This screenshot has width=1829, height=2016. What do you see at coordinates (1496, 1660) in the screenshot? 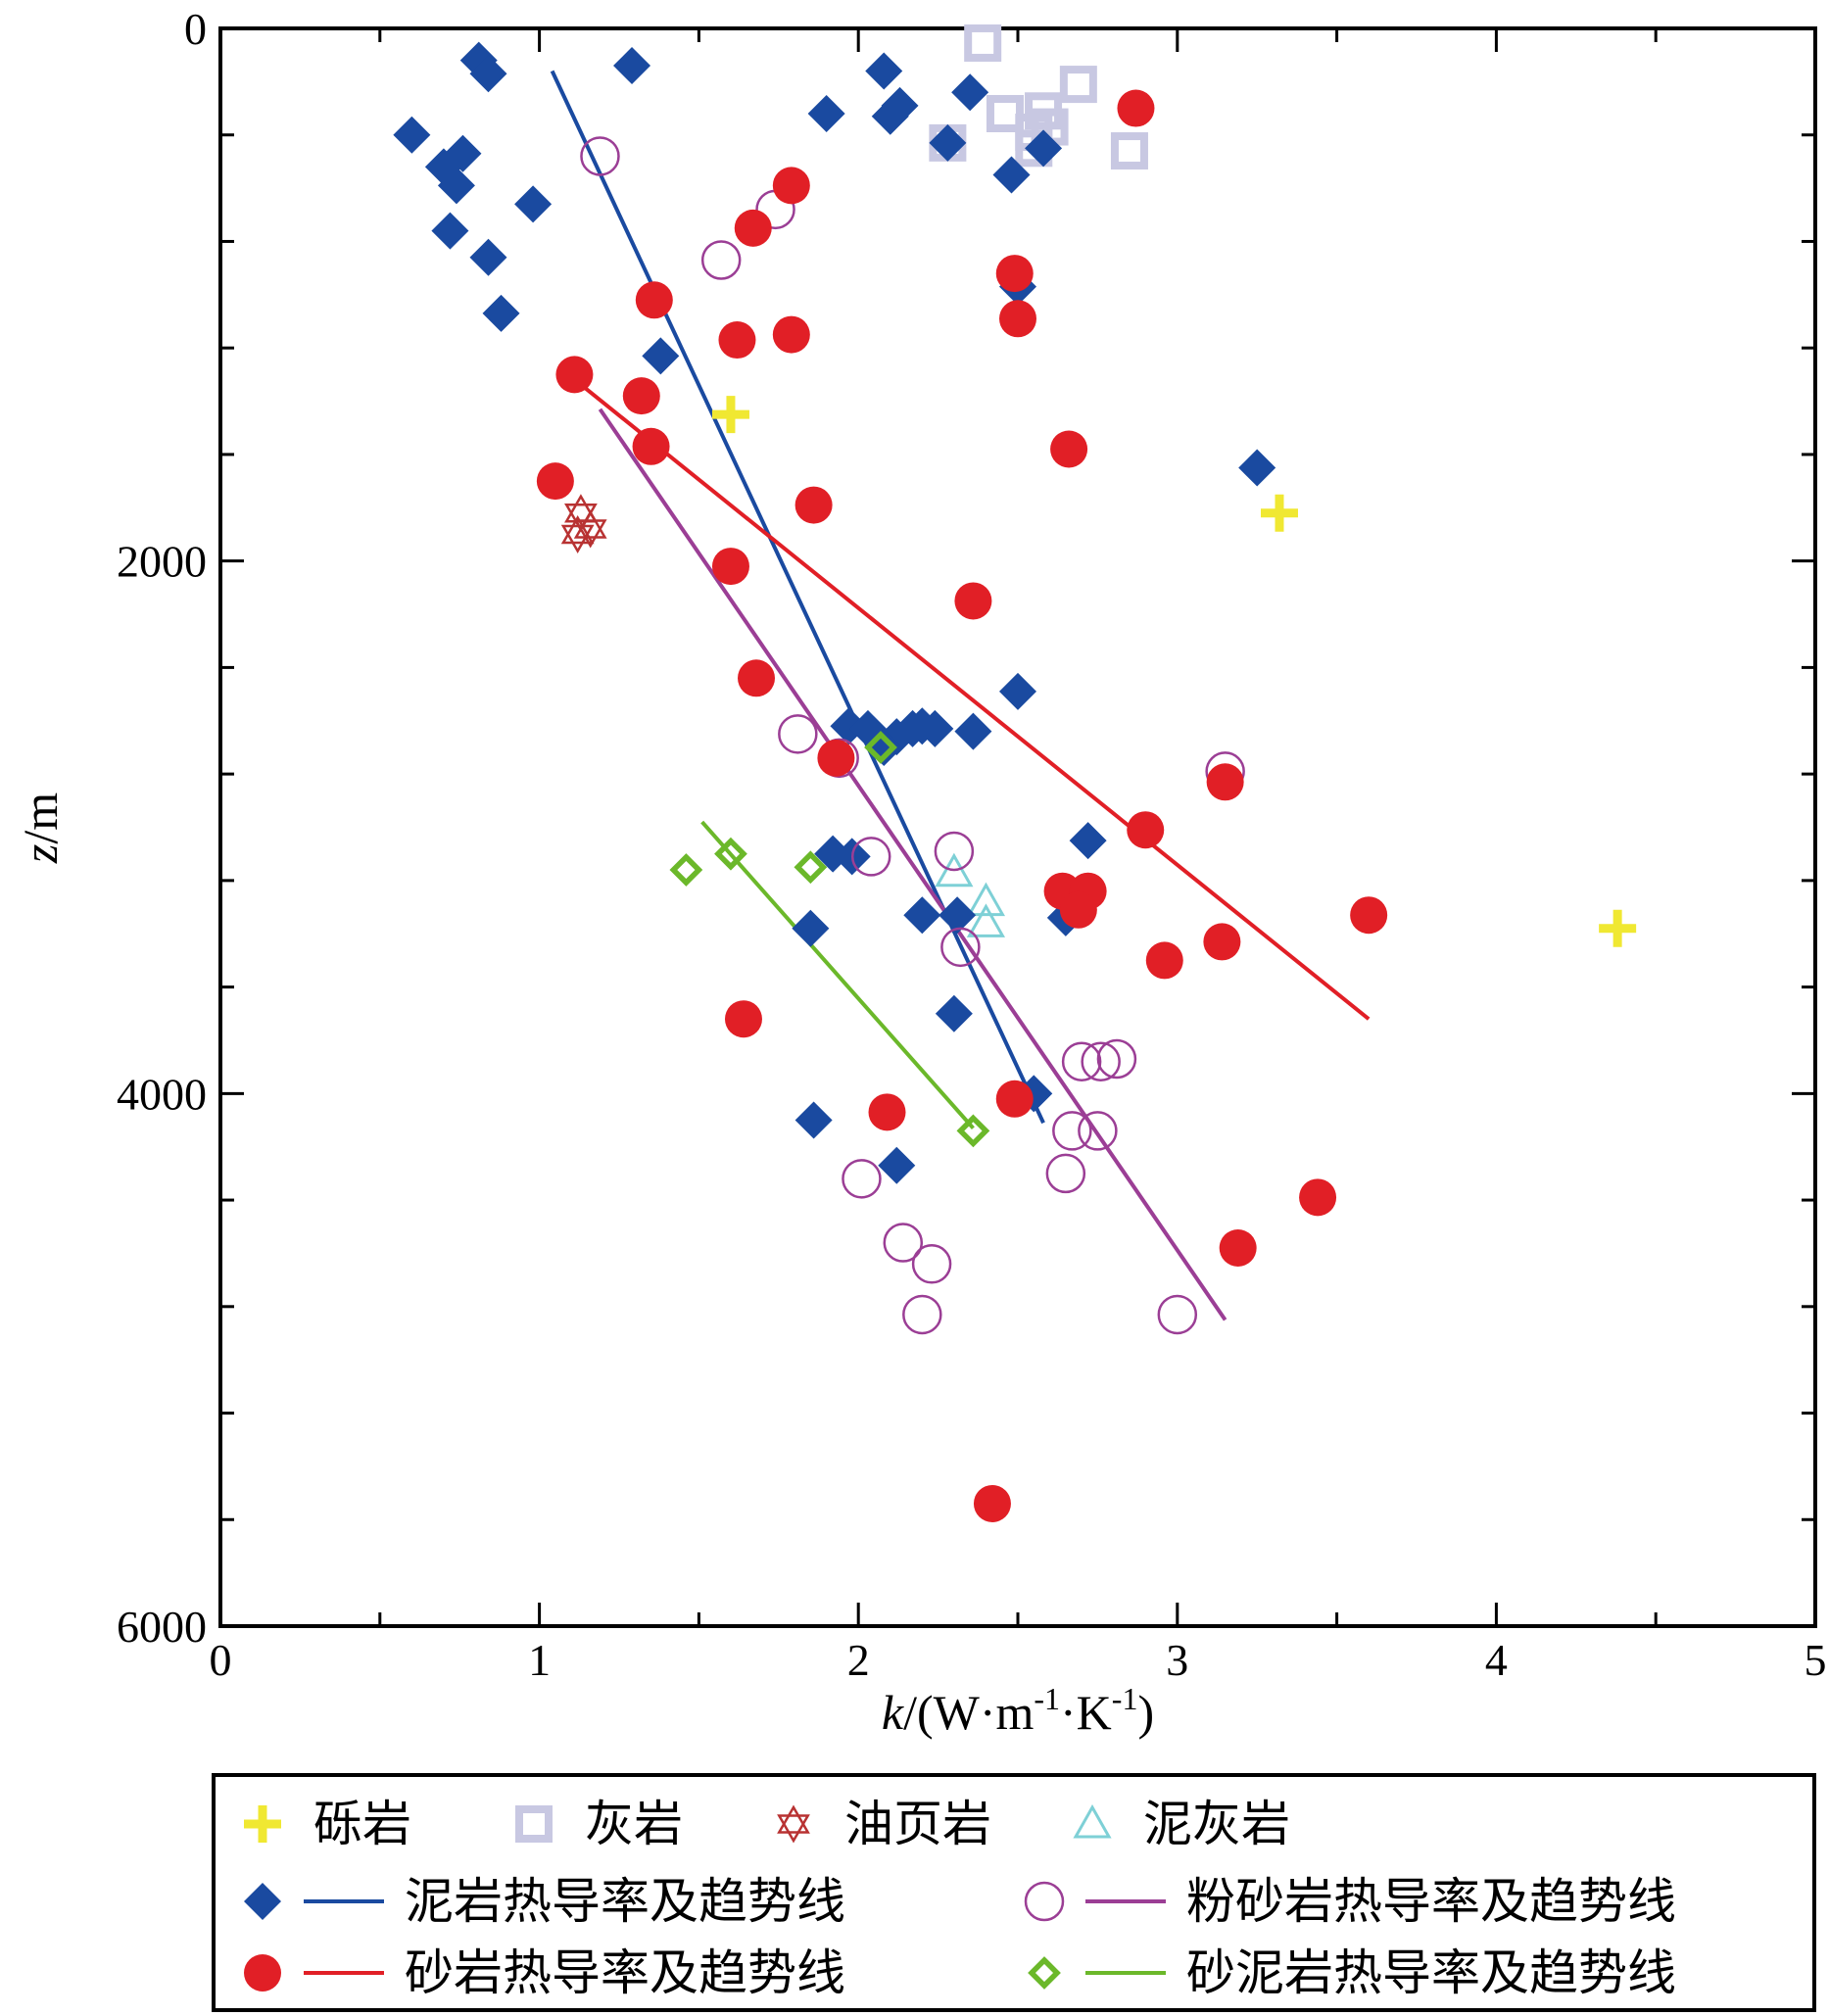
I see `x-tick-label: 4` at bounding box center [1496, 1660].